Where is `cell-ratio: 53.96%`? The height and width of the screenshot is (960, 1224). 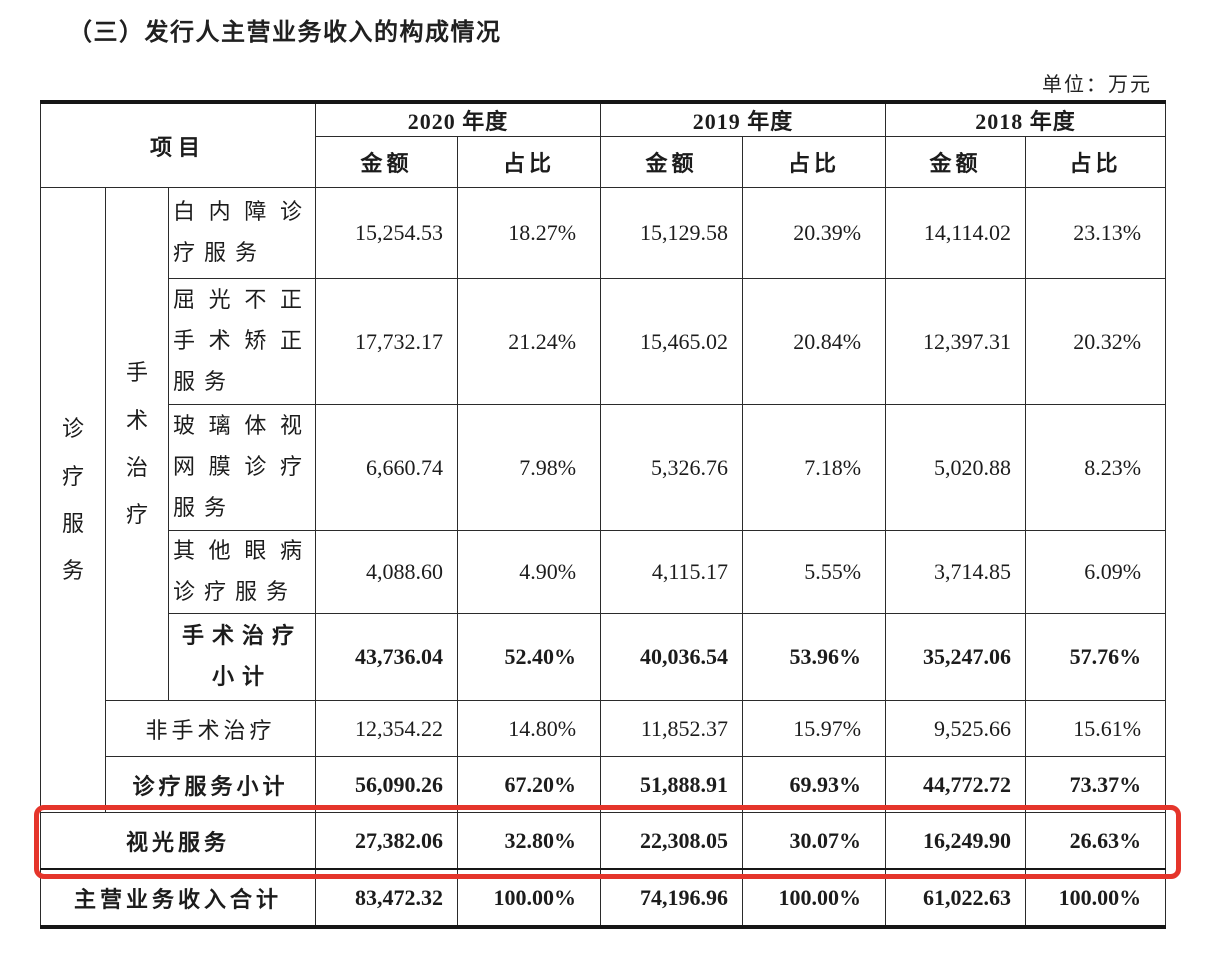 cell-ratio: 53.96% is located at coordinates (814, 657).